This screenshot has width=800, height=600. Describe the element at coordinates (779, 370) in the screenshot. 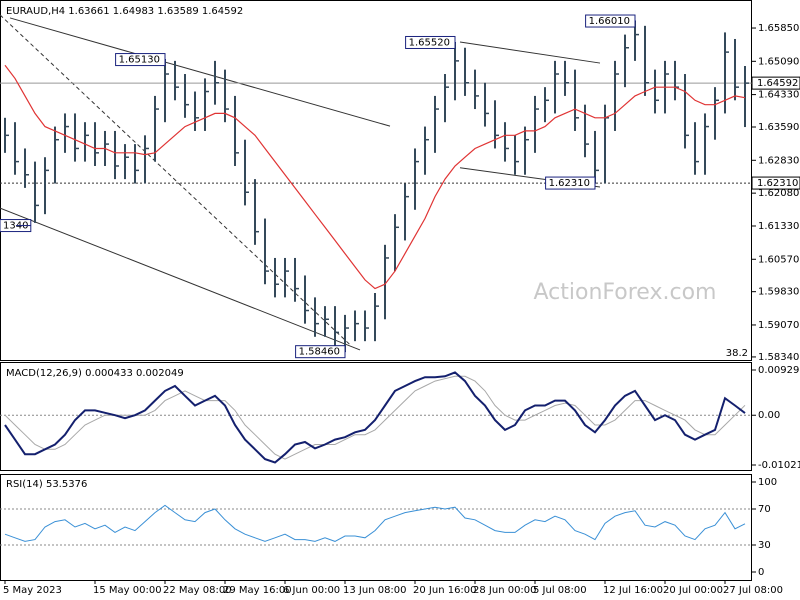

I see `y-tick-label: 0.009291` at that location.